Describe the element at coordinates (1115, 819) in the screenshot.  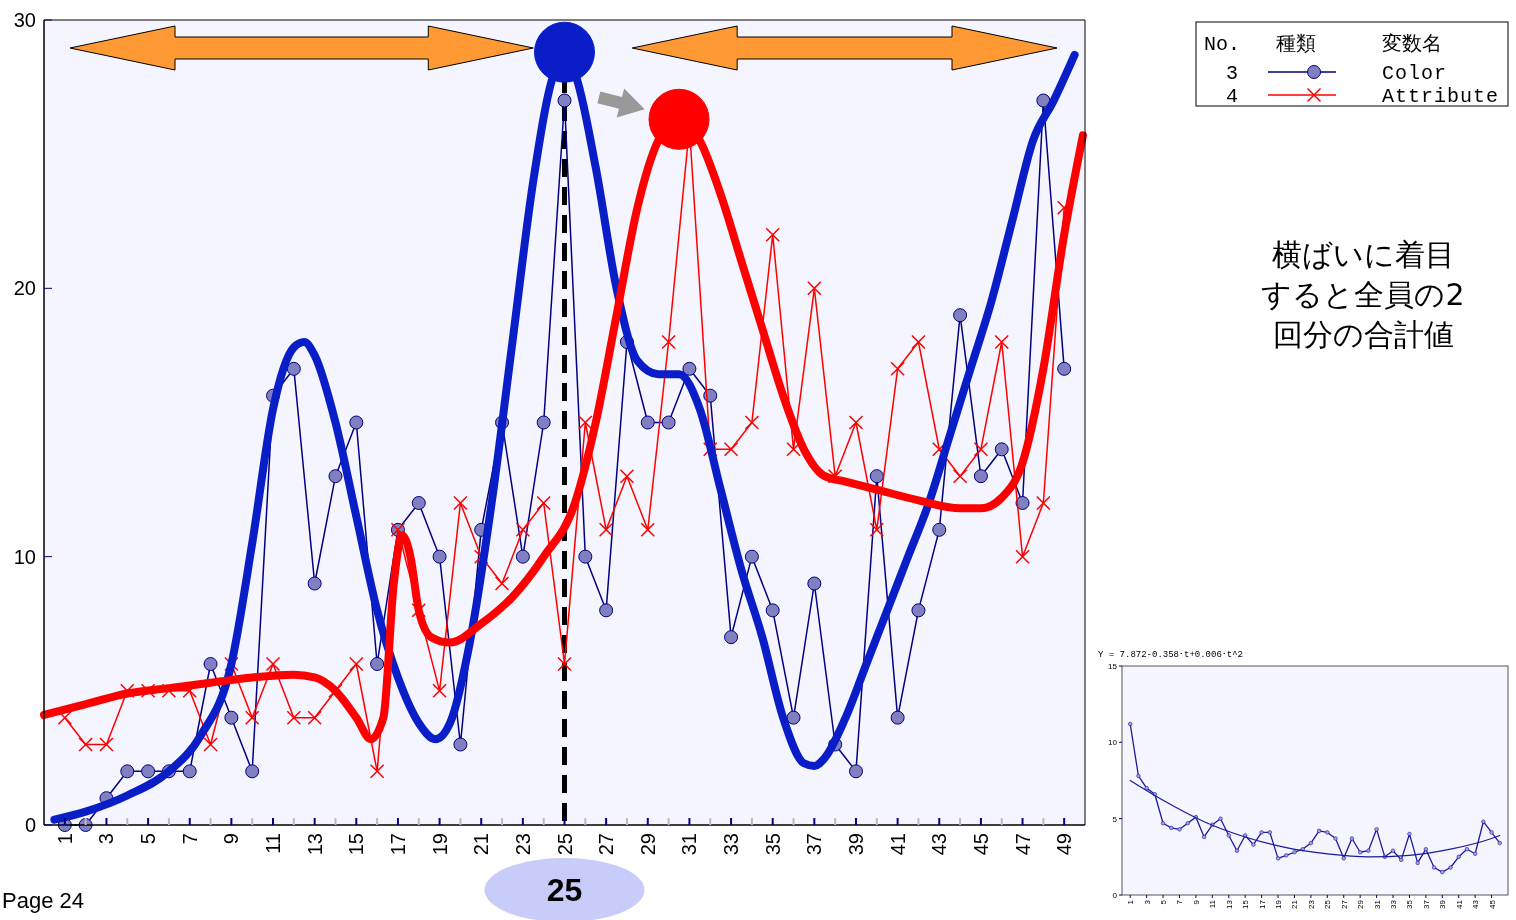
I see `y-tick-label: 5` at that location.